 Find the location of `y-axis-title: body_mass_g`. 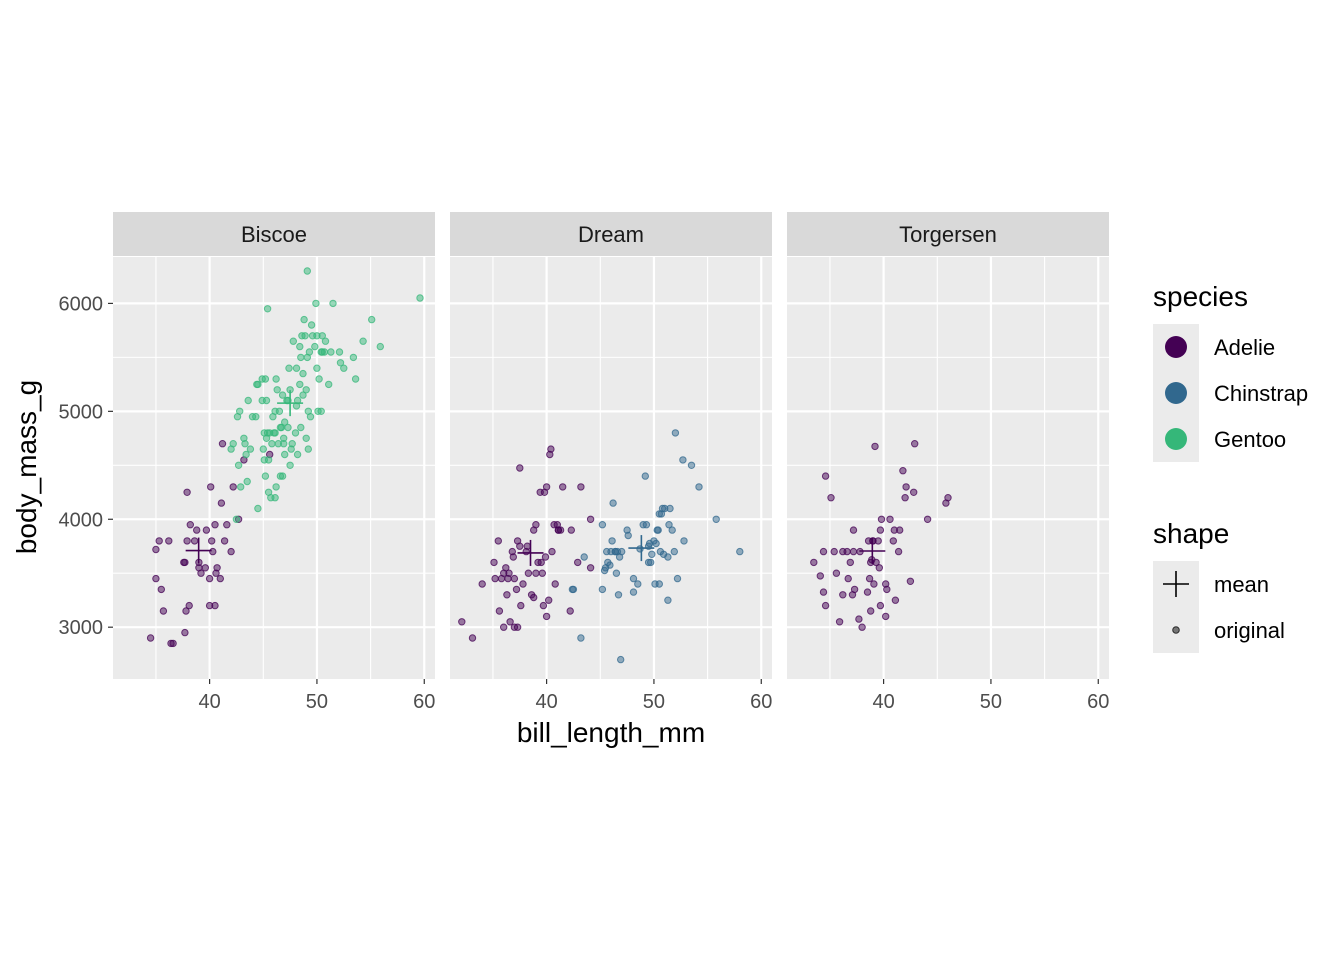

y-axis-title: body_mass_g is located at coordinates (26, 467).